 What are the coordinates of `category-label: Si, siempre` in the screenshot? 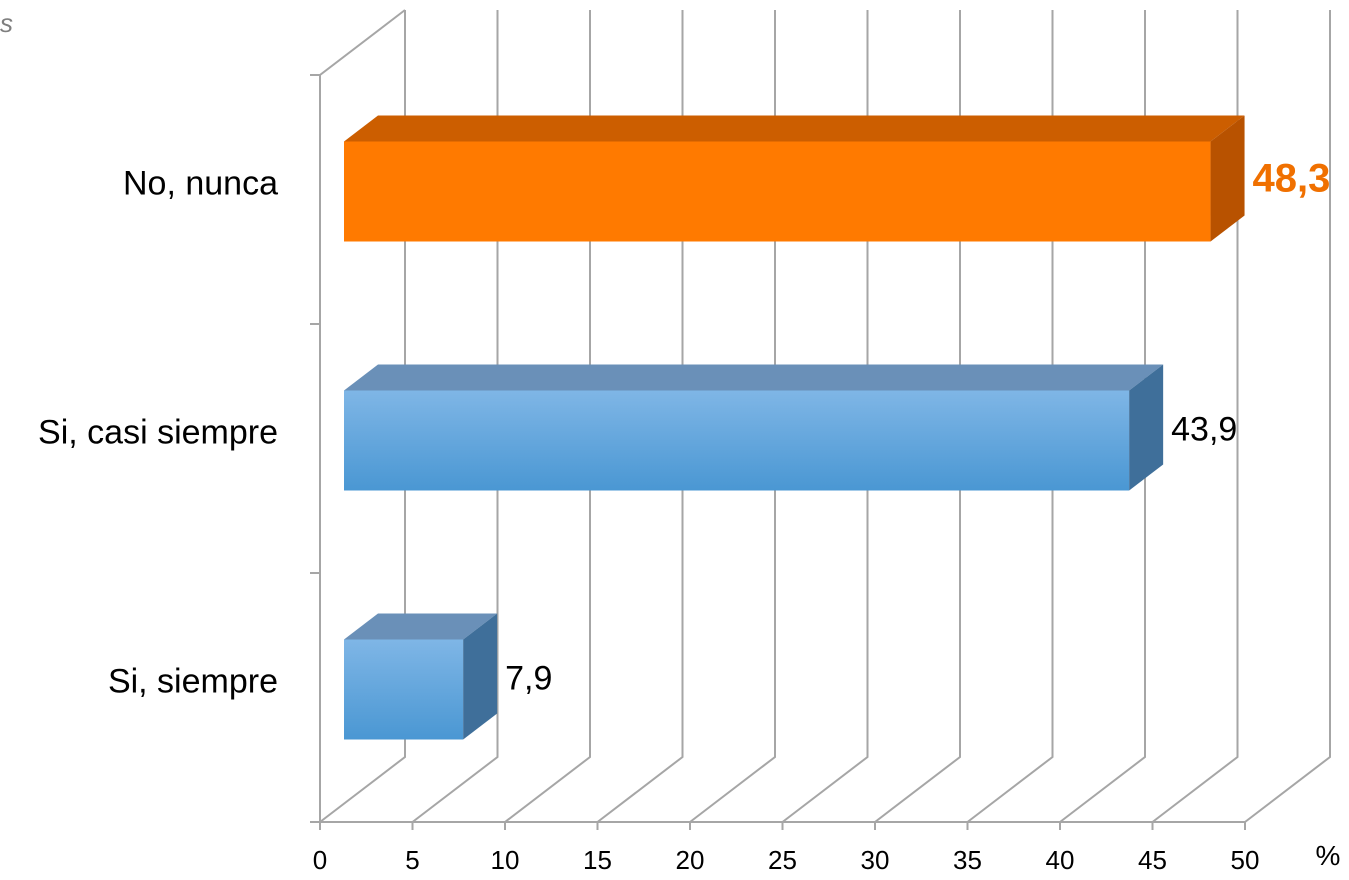 It's located at (193, 682).